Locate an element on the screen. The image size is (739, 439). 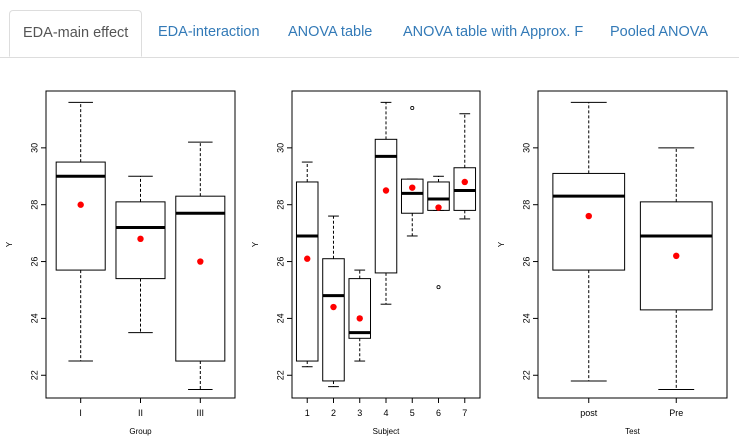
box-III is located at coordinates (200, 278).